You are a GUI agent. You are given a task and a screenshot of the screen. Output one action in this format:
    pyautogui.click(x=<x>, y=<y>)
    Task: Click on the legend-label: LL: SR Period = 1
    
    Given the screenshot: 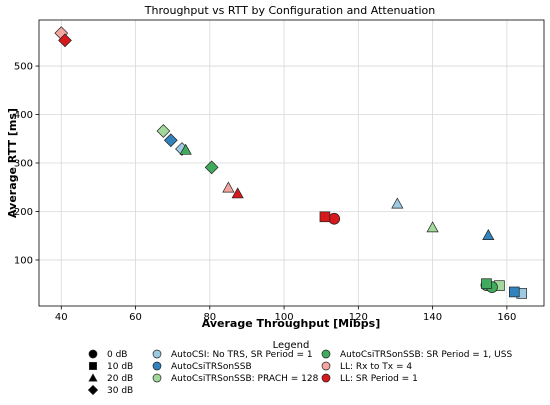 What is the action you would take?
    pyautogui.click(x=379, y=379)
    